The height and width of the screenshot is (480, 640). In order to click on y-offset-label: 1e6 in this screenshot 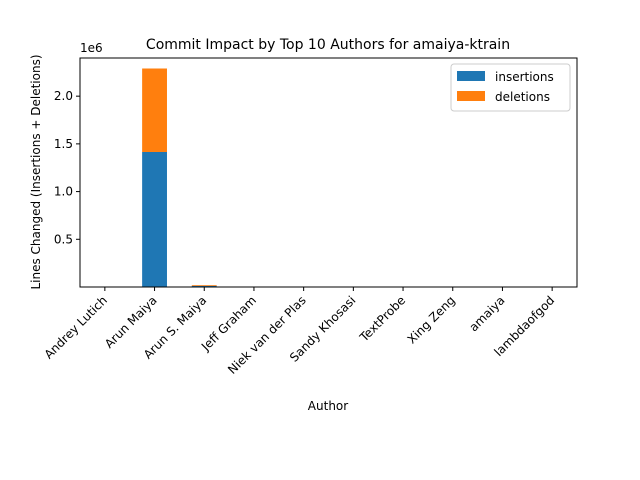, I will do `click(91, 48)`.